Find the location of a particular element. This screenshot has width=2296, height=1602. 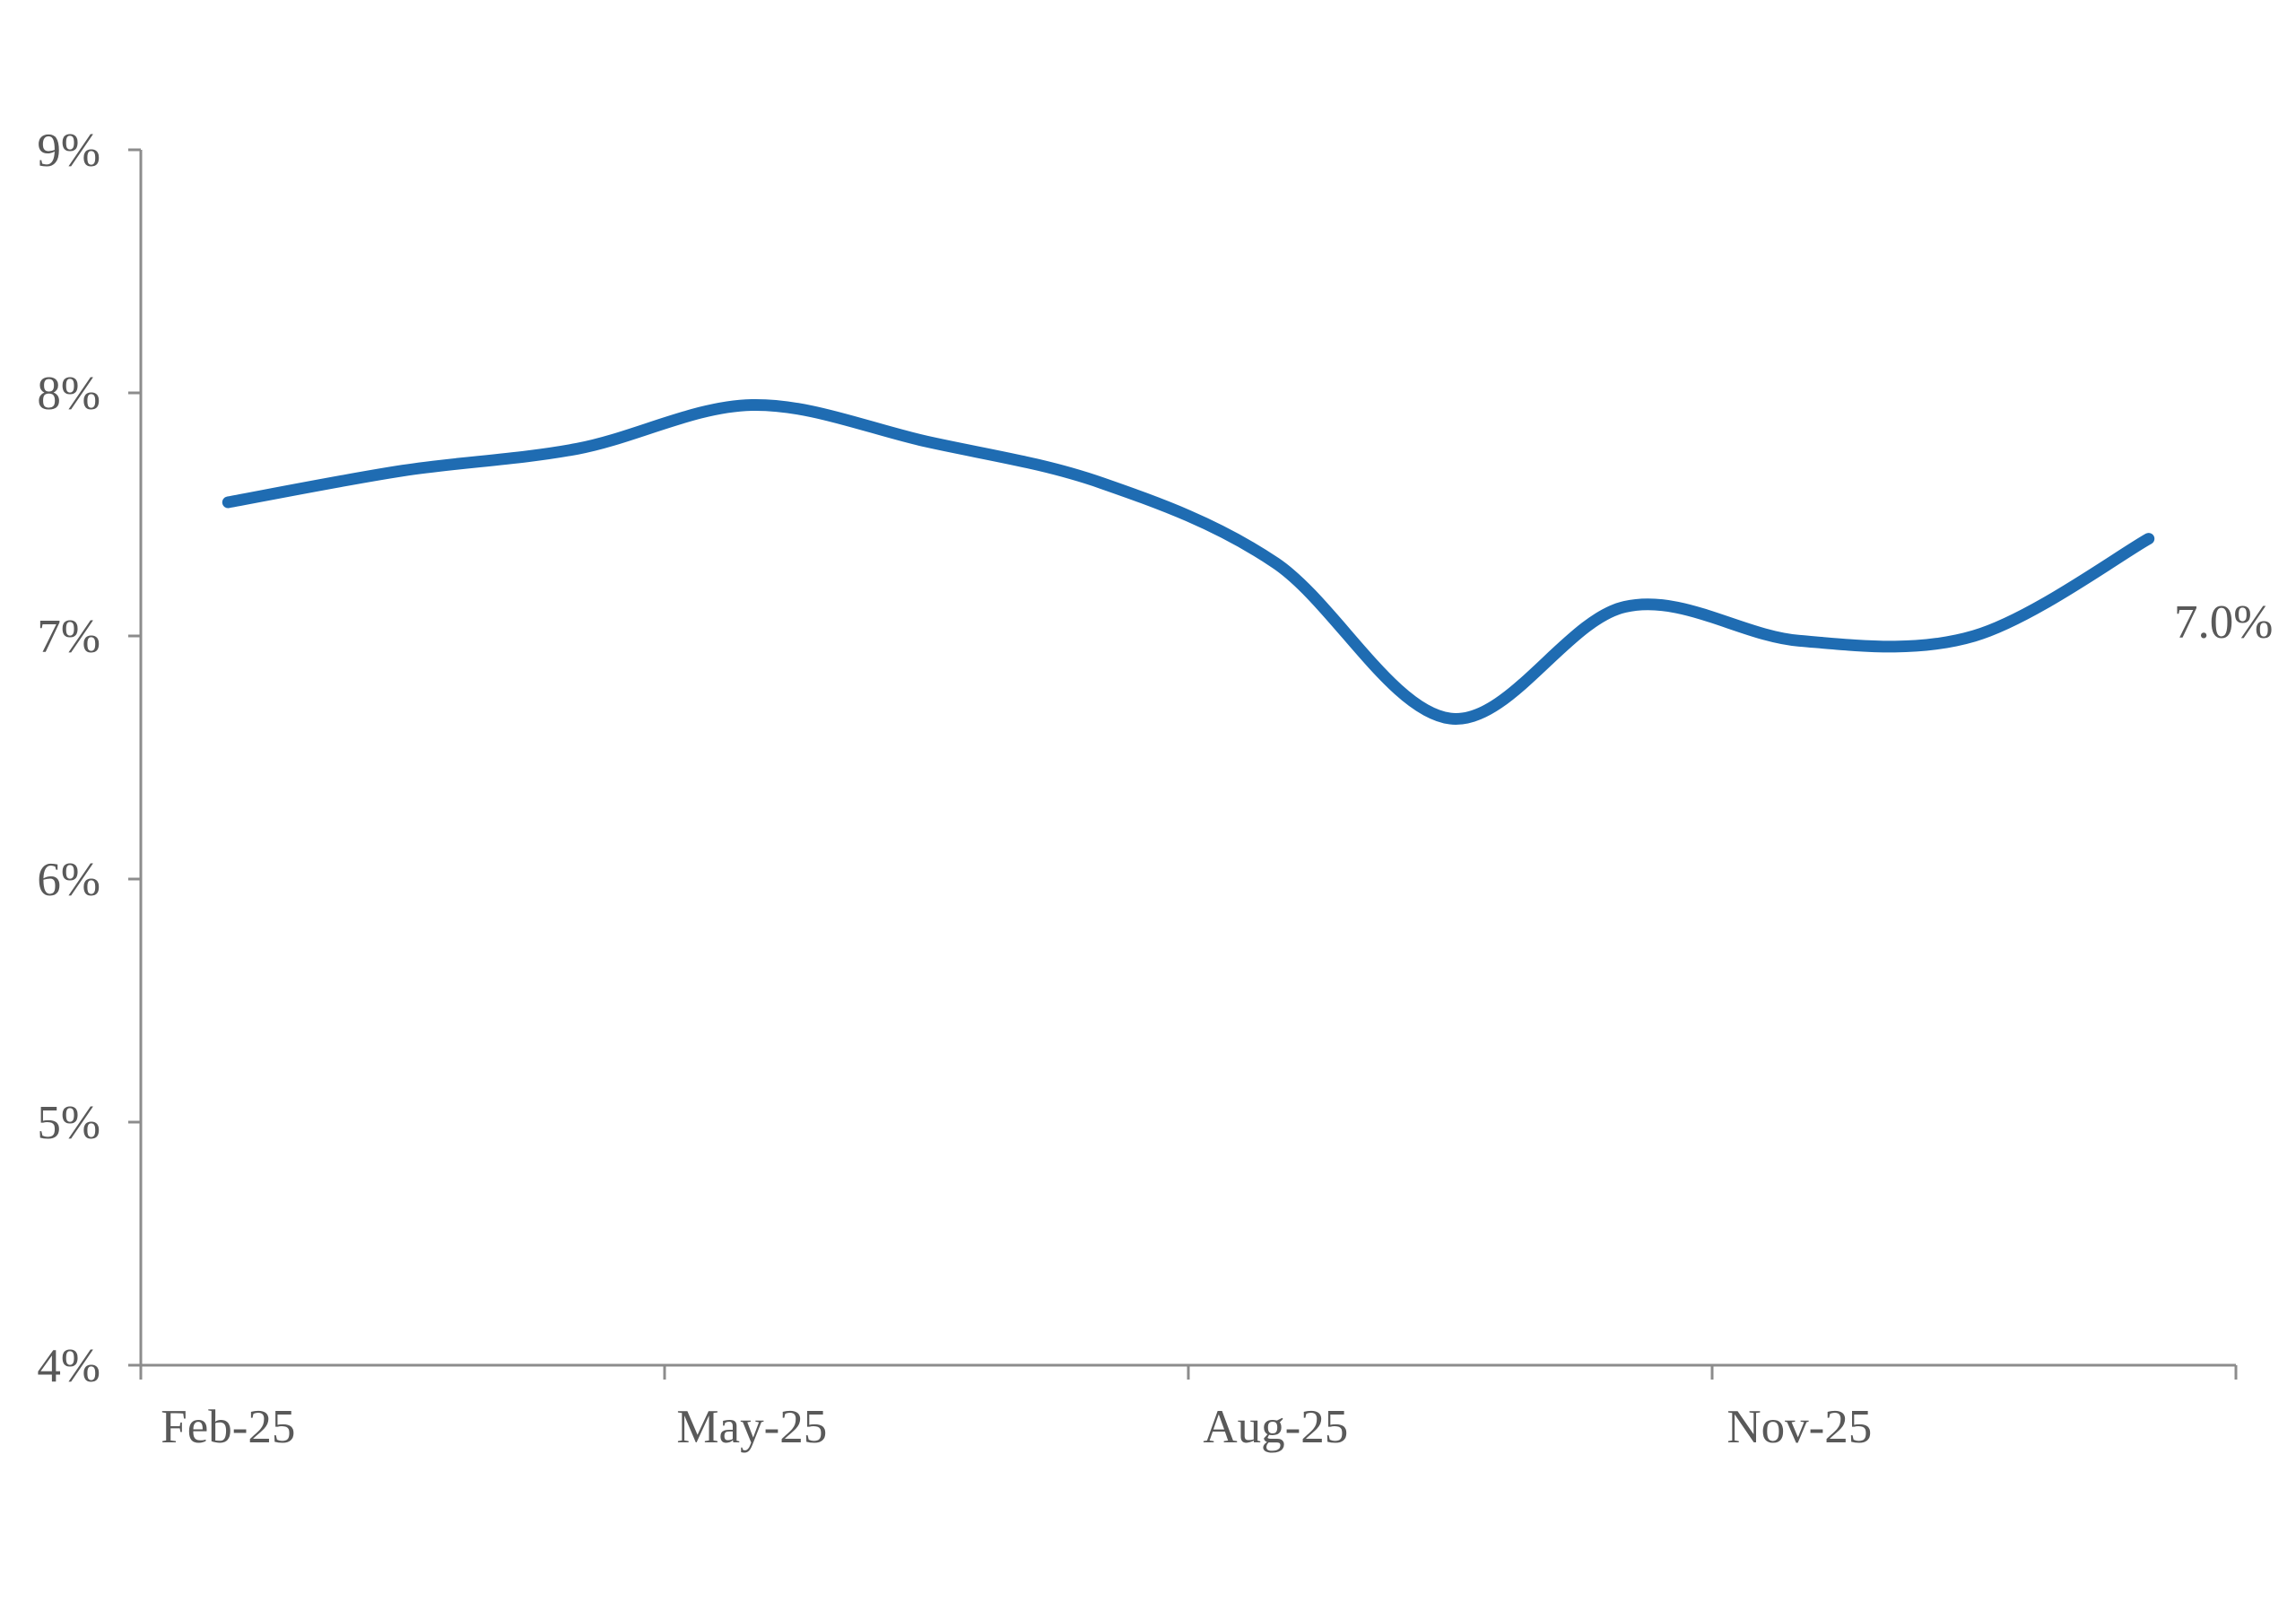

x-axis-tick-label: May-25 is located at coordinates (751, 1427).